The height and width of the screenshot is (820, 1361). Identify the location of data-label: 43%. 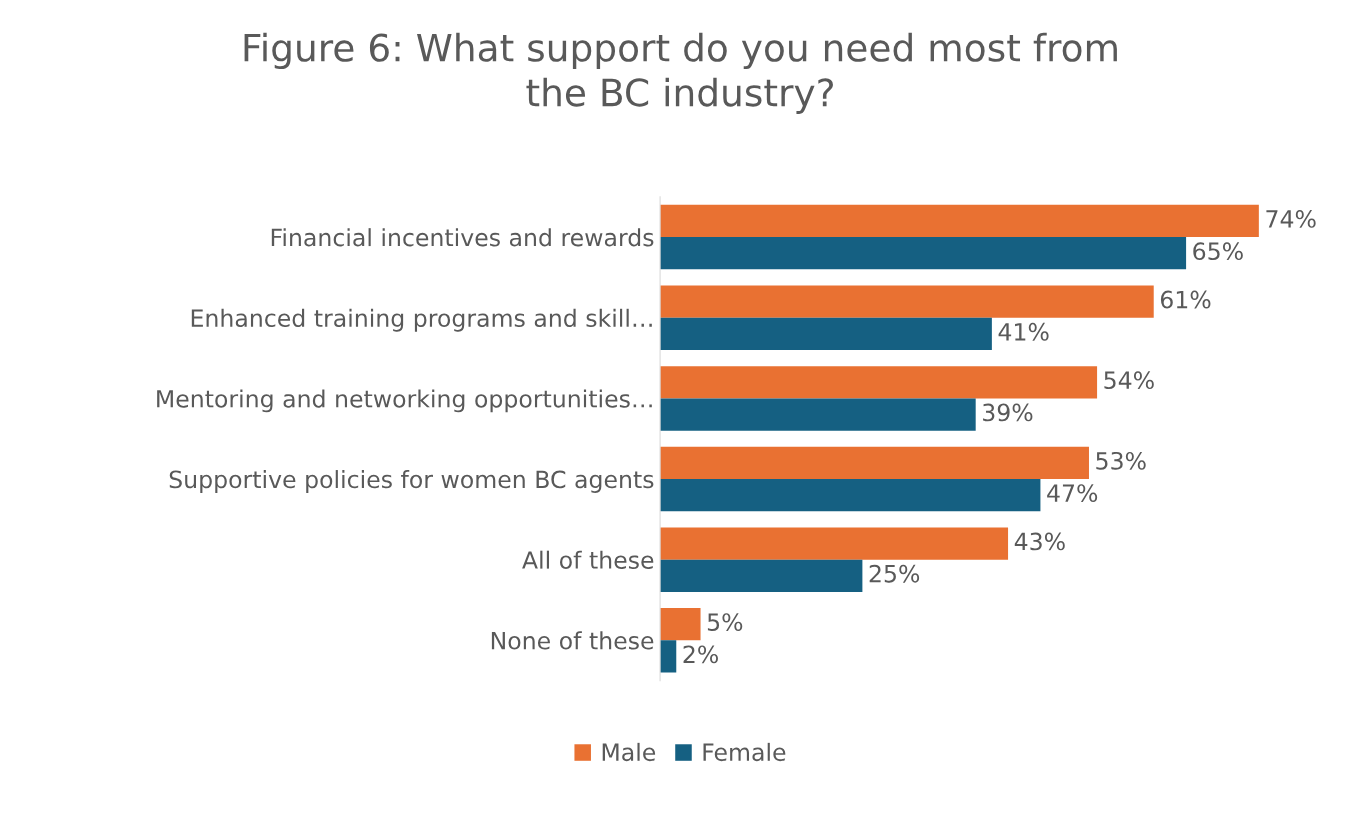
(1039, 541).